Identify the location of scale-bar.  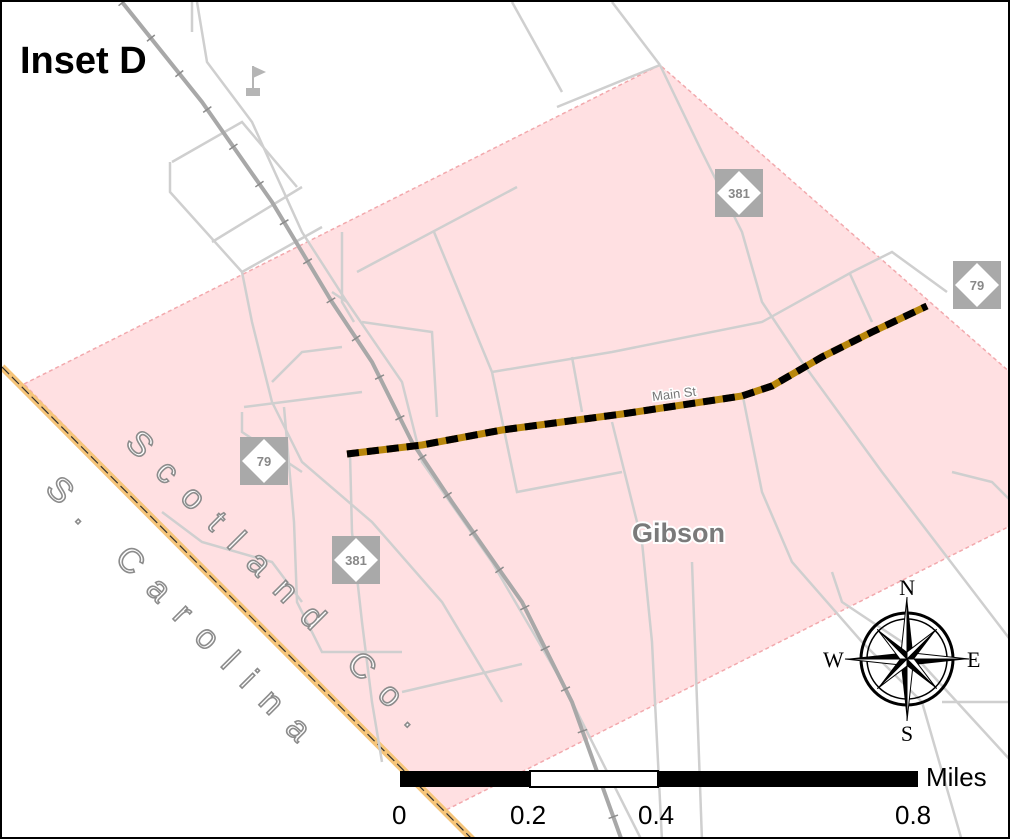
(659, 779).